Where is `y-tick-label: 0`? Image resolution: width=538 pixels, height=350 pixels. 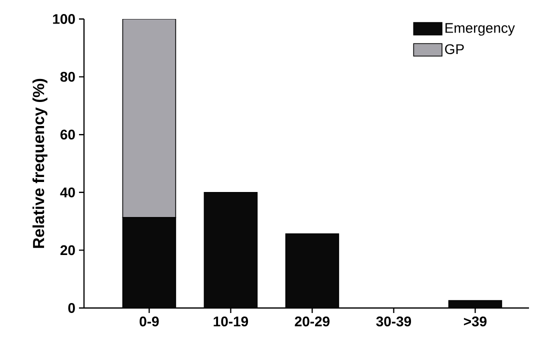
y-tick-label: 0 is located at coordinates (71, 308).